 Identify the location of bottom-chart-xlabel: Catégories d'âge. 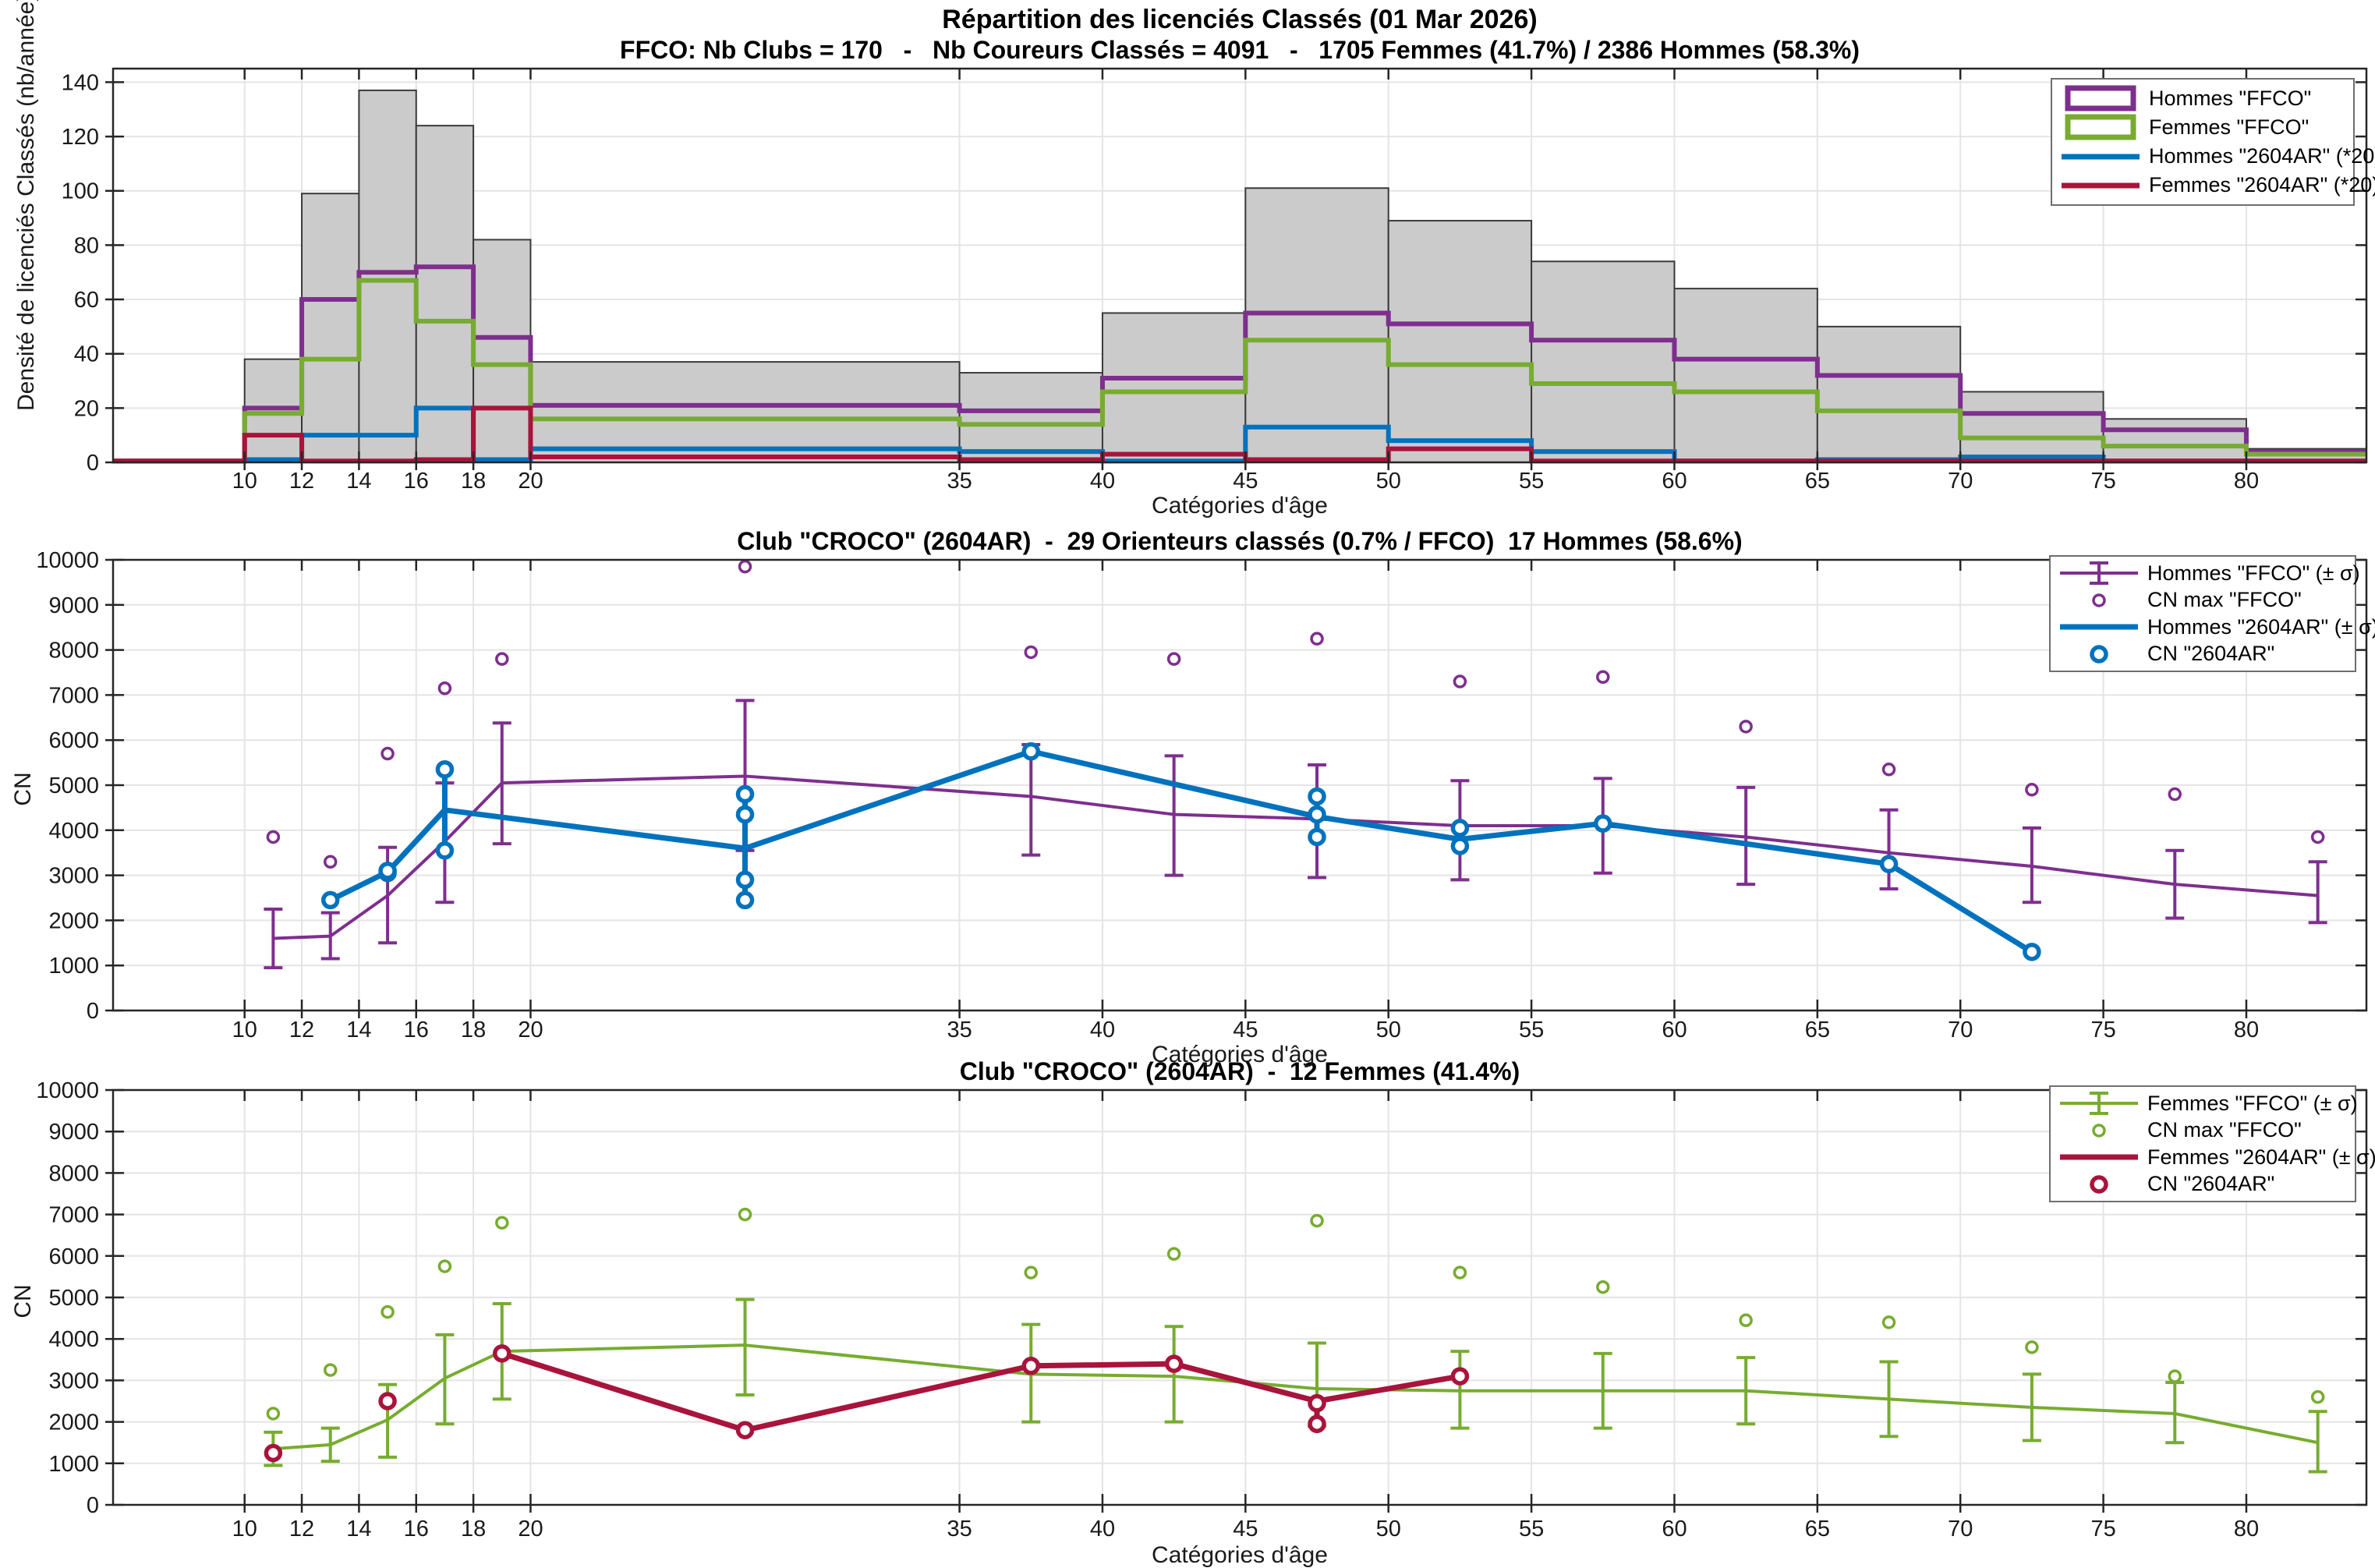
(1240, 1555).